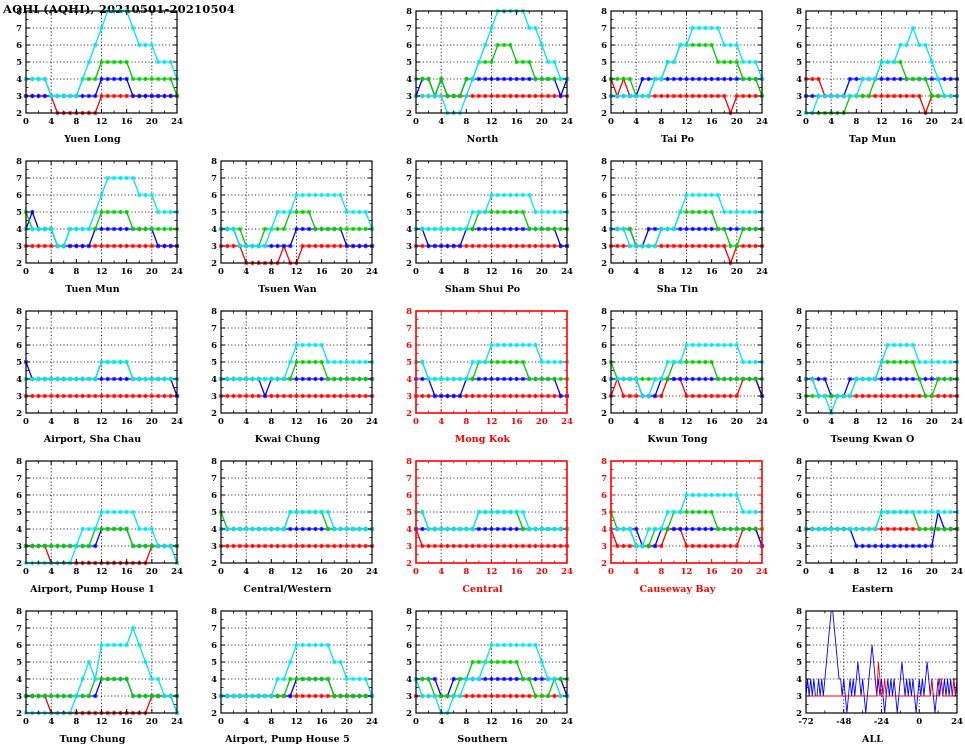 The width and height of the screenshot is (965, 755). I want to click on svg-text: -48, so click(843, 722).